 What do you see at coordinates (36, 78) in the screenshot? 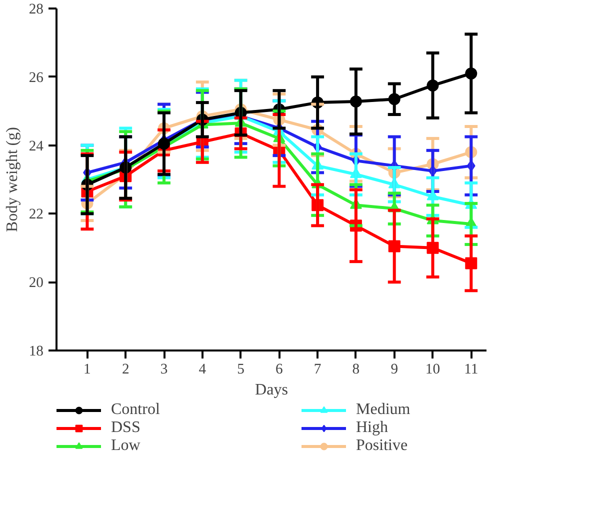
I see `y-tick-label: 26` at bounding box center [36, 78].